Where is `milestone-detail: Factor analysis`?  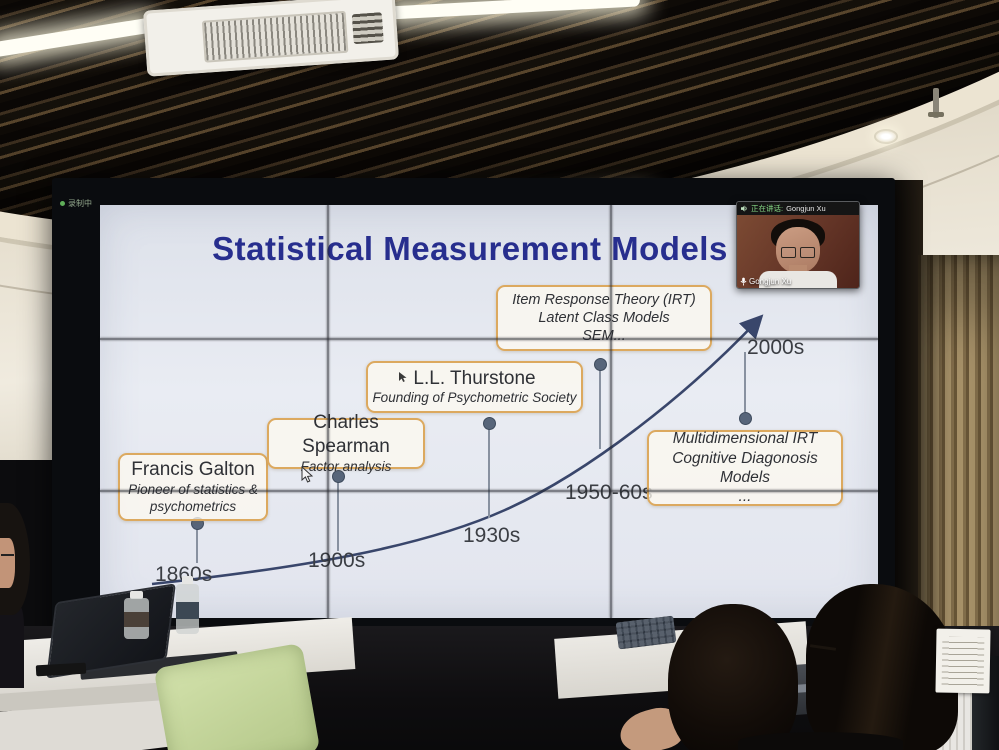
milestone-detail: Factor analysis is located at coordinates (346, 466).